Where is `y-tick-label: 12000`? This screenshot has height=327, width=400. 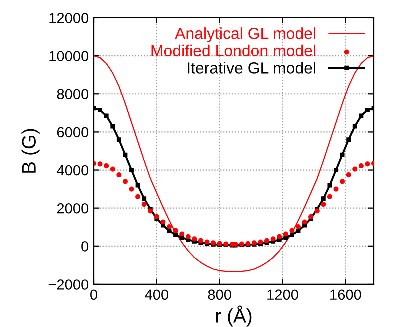
y-tick-label: 12000 is located at coordinates (69, 18).